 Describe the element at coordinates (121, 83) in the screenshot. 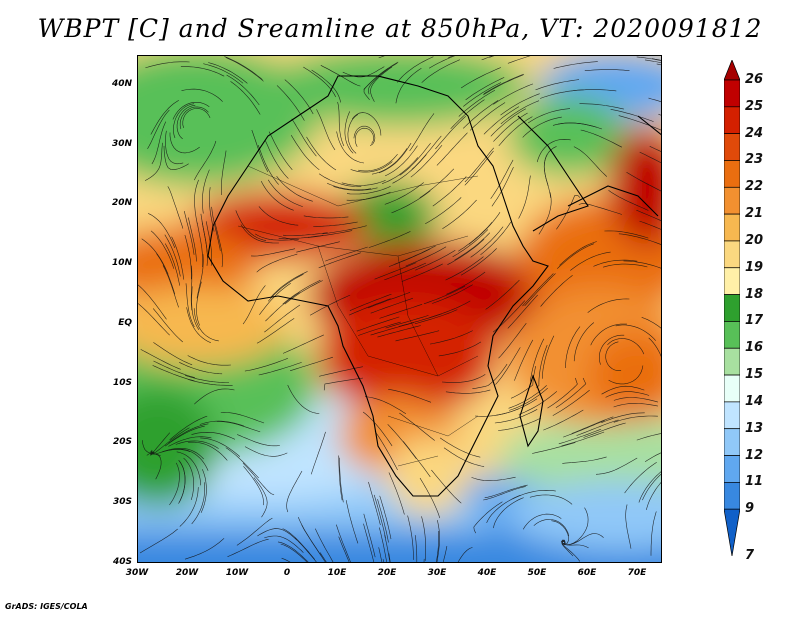

I see `lat-label-40n: 40N` at that location.